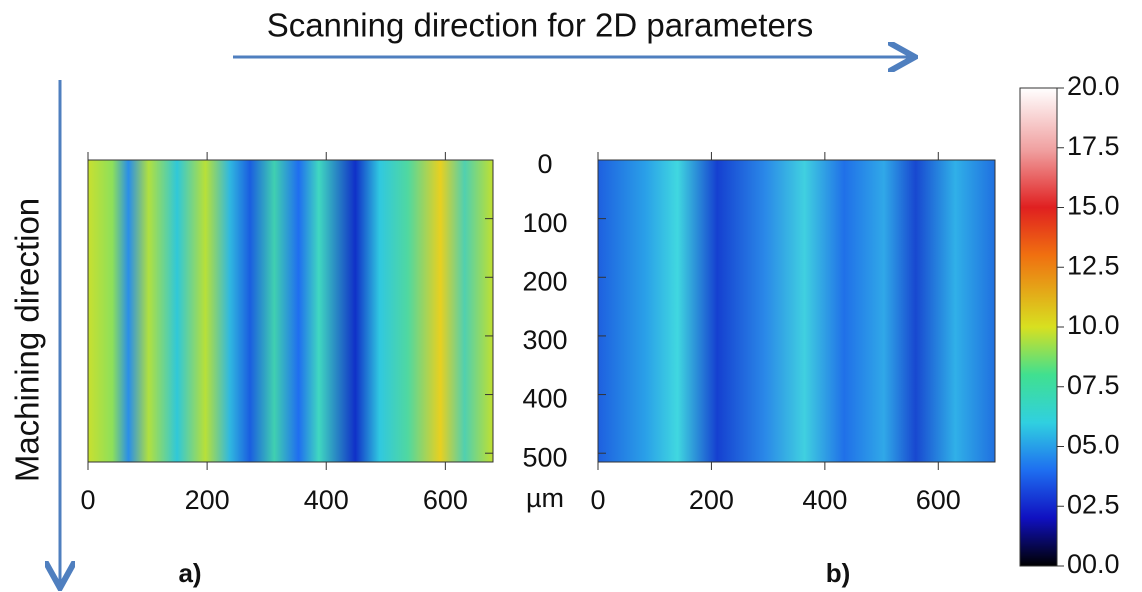 This screenshot has width=1142, height=592. Describe the element at coordinates (838, 573) in the screenshot. I see `panel-label: b)` at that location.